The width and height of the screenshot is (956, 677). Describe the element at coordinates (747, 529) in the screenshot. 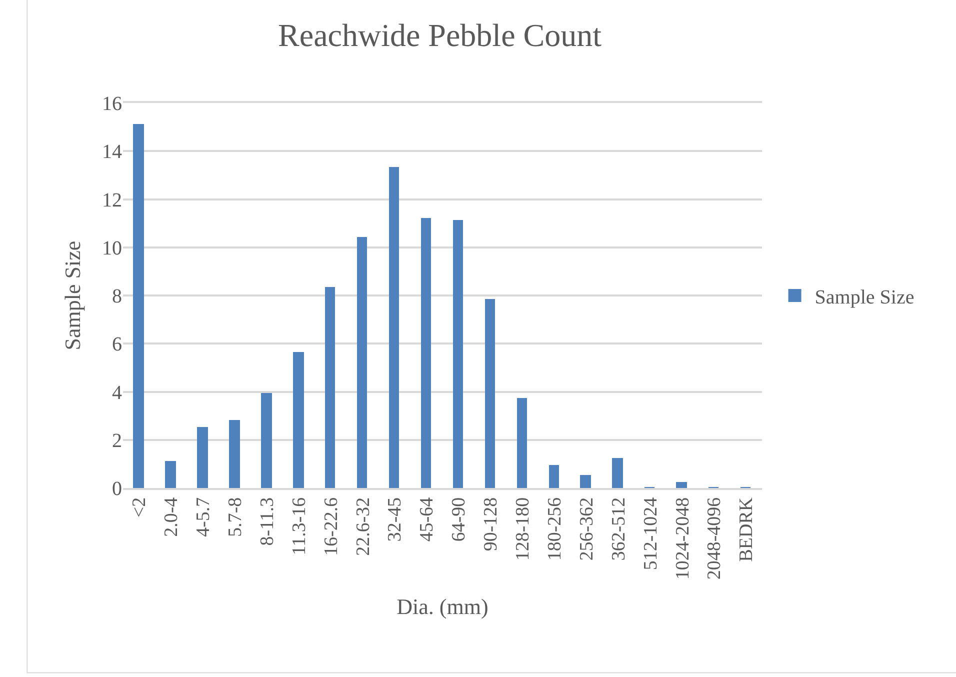

I see `x-tick-label: BEDRK` at that location.